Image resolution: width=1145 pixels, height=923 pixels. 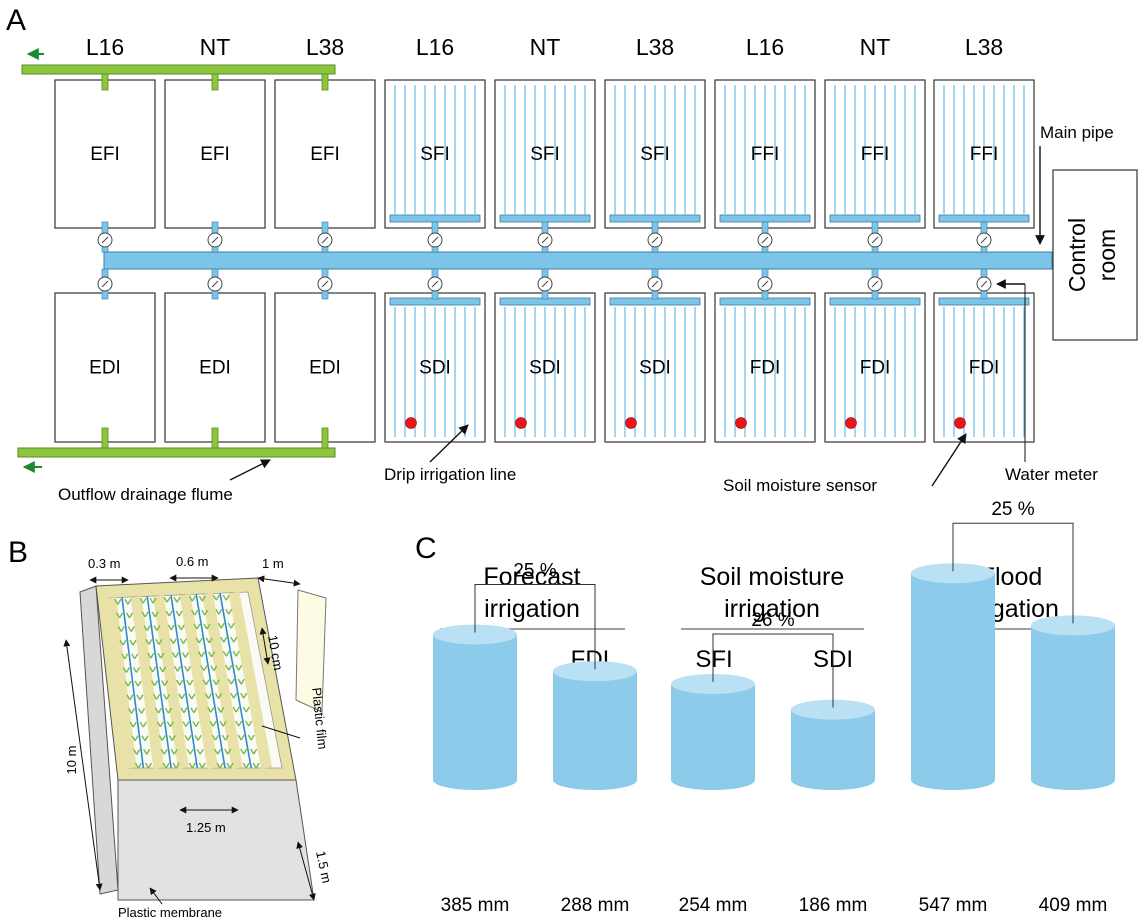 I want to click on upper-plot: SFI, so click(x=655, y=154).